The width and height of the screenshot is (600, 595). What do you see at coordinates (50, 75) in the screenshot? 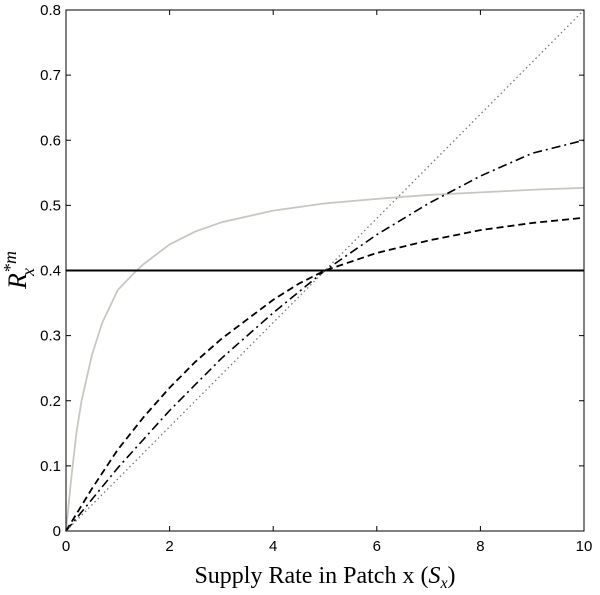
I see `y-tick-label: 0.7` at bounding box center [50, 75].